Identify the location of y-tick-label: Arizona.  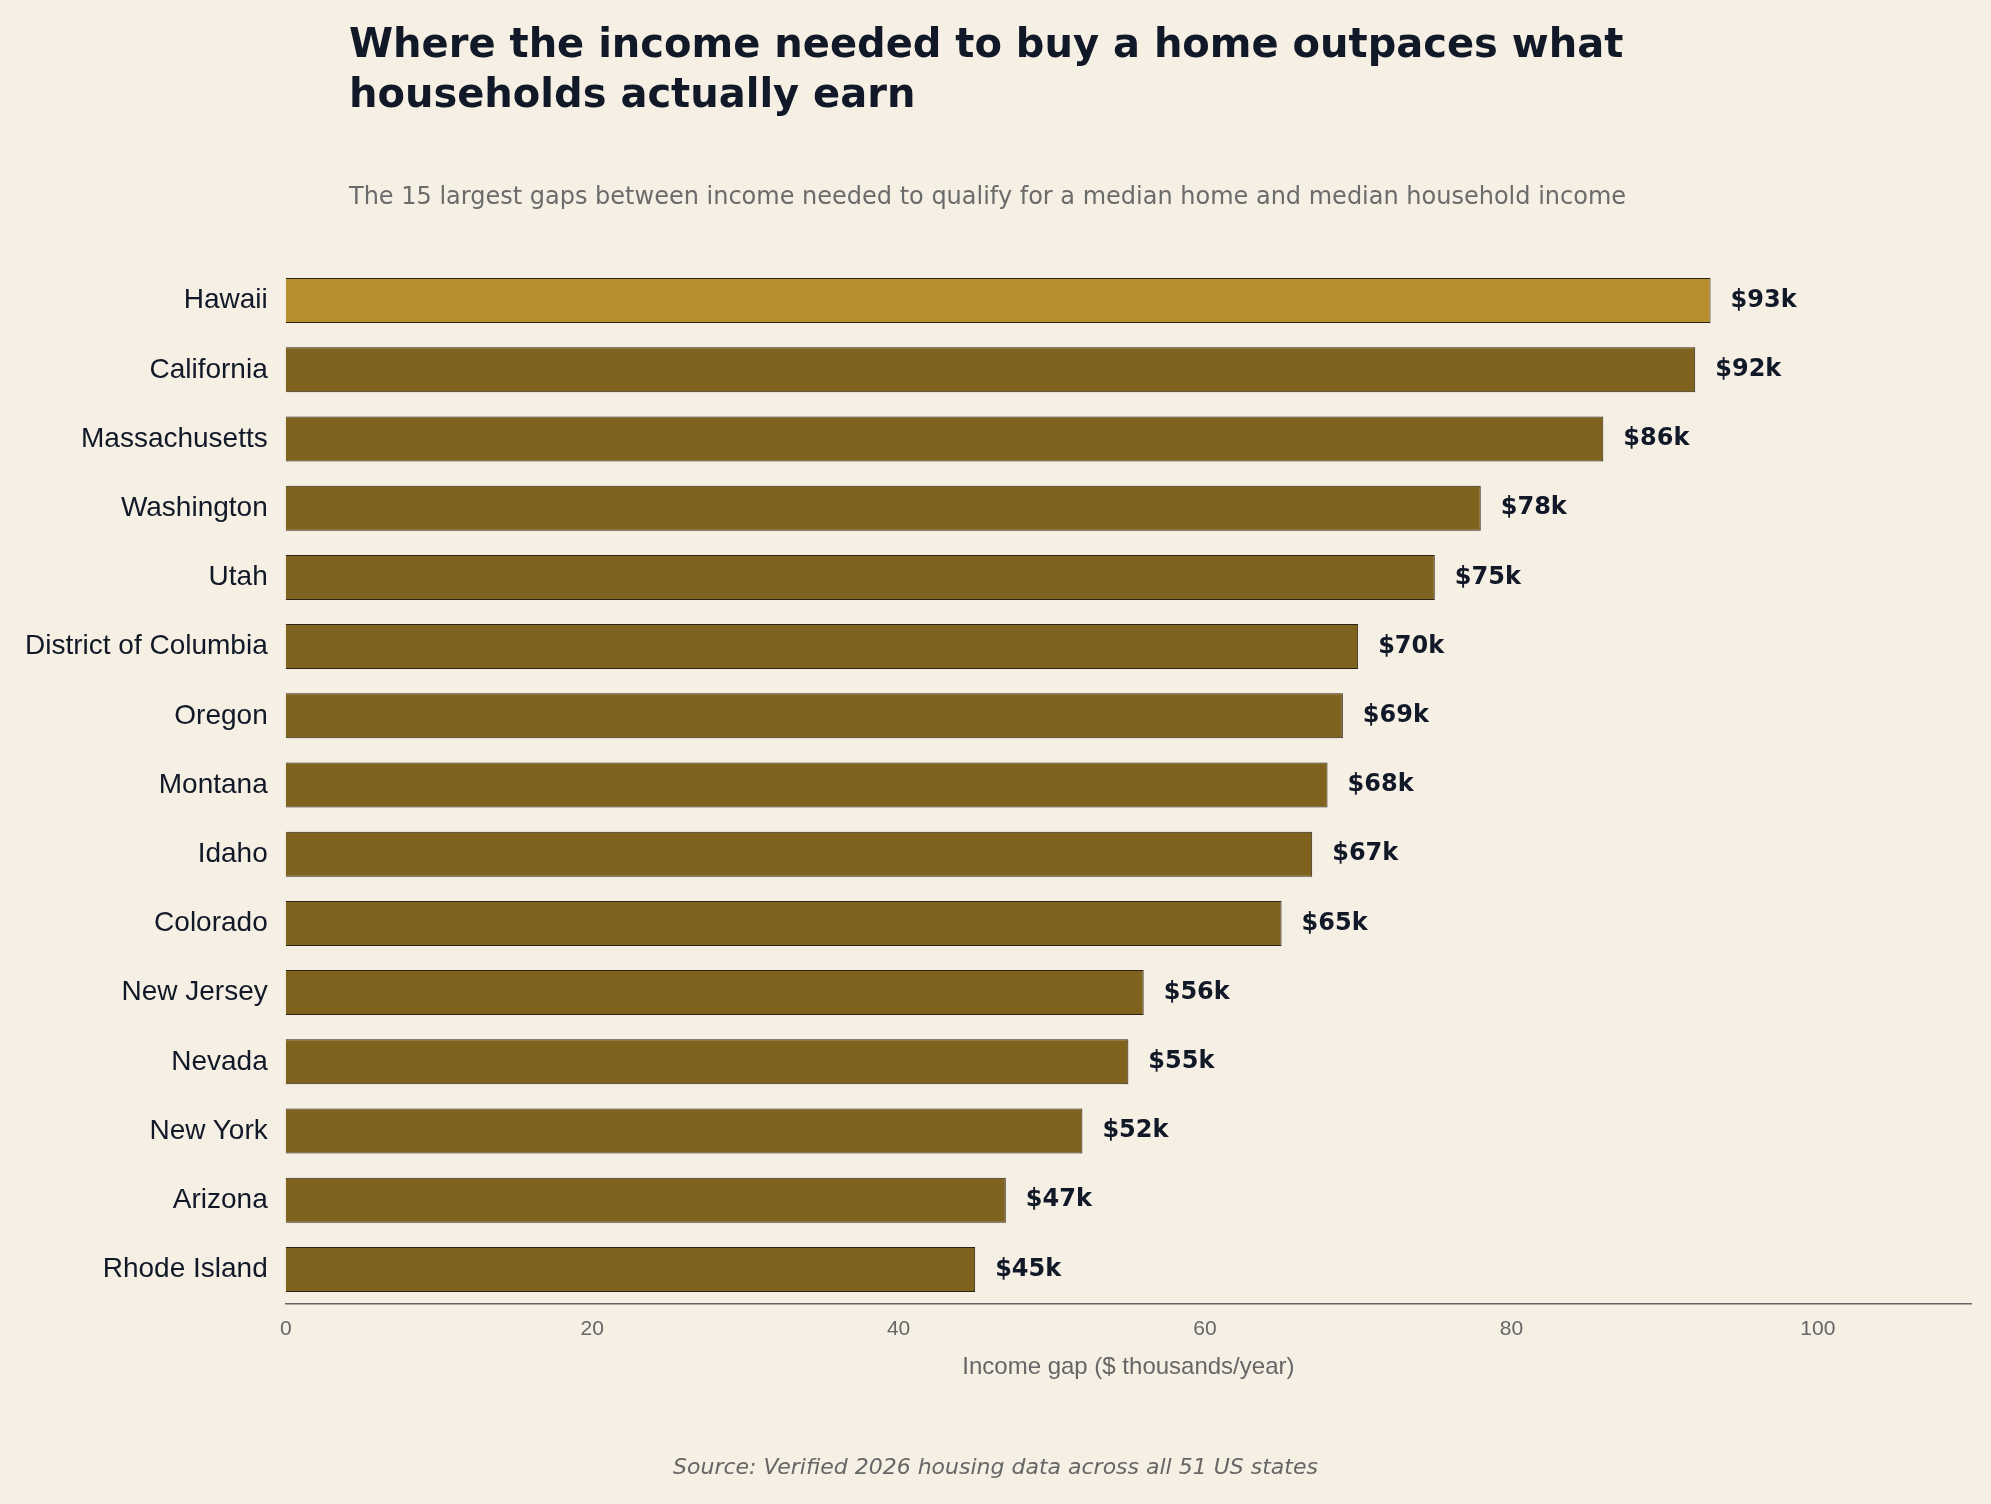
(220, 1198).